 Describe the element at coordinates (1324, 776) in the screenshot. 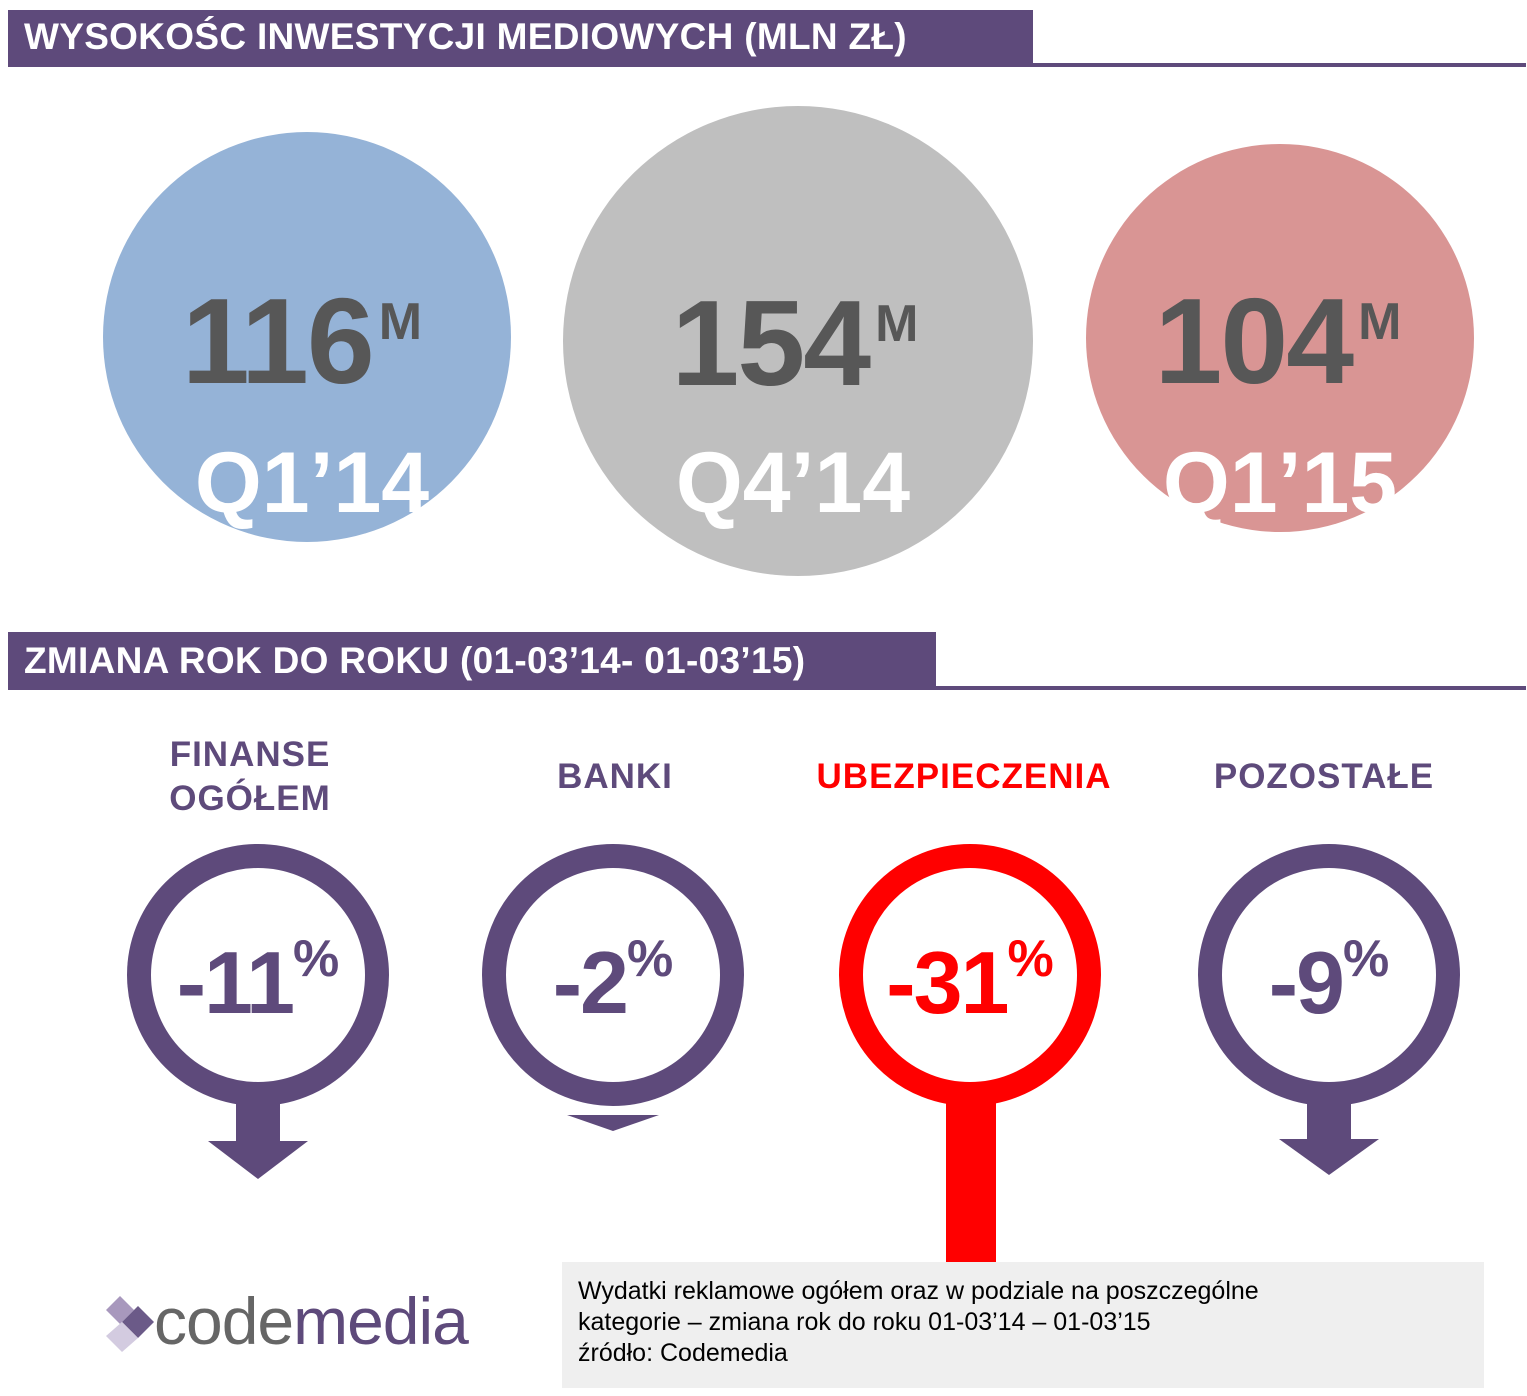

I see `category-label-pozostale: POZOSTAŁE` at that location.